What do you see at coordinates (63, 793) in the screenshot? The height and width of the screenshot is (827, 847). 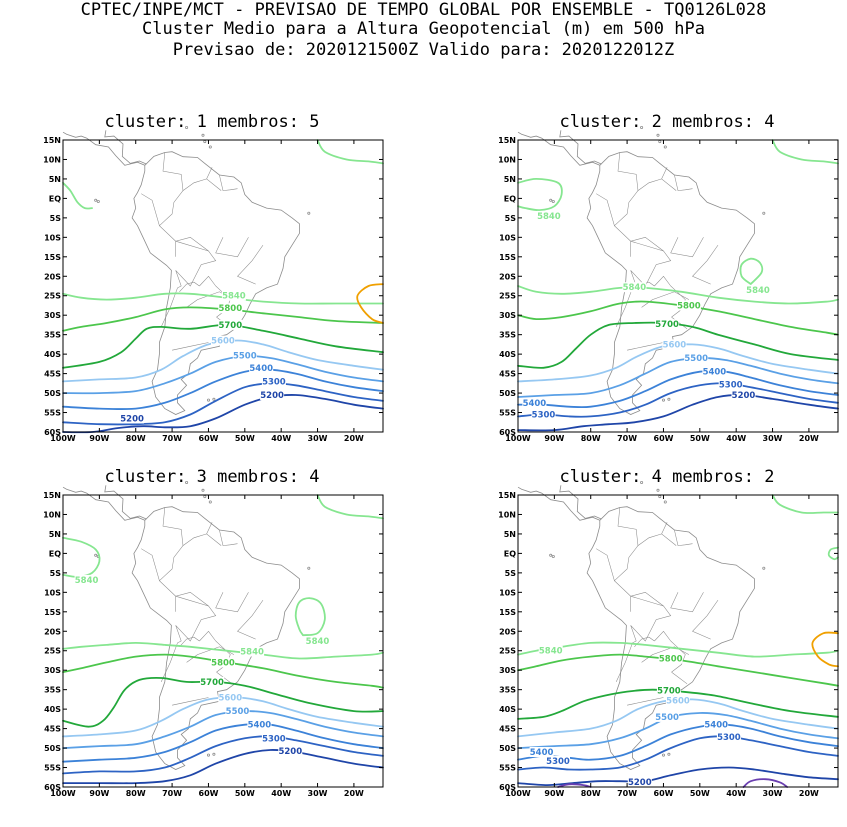 I see `lon-label: 100W` at bounding box center [63, 793].